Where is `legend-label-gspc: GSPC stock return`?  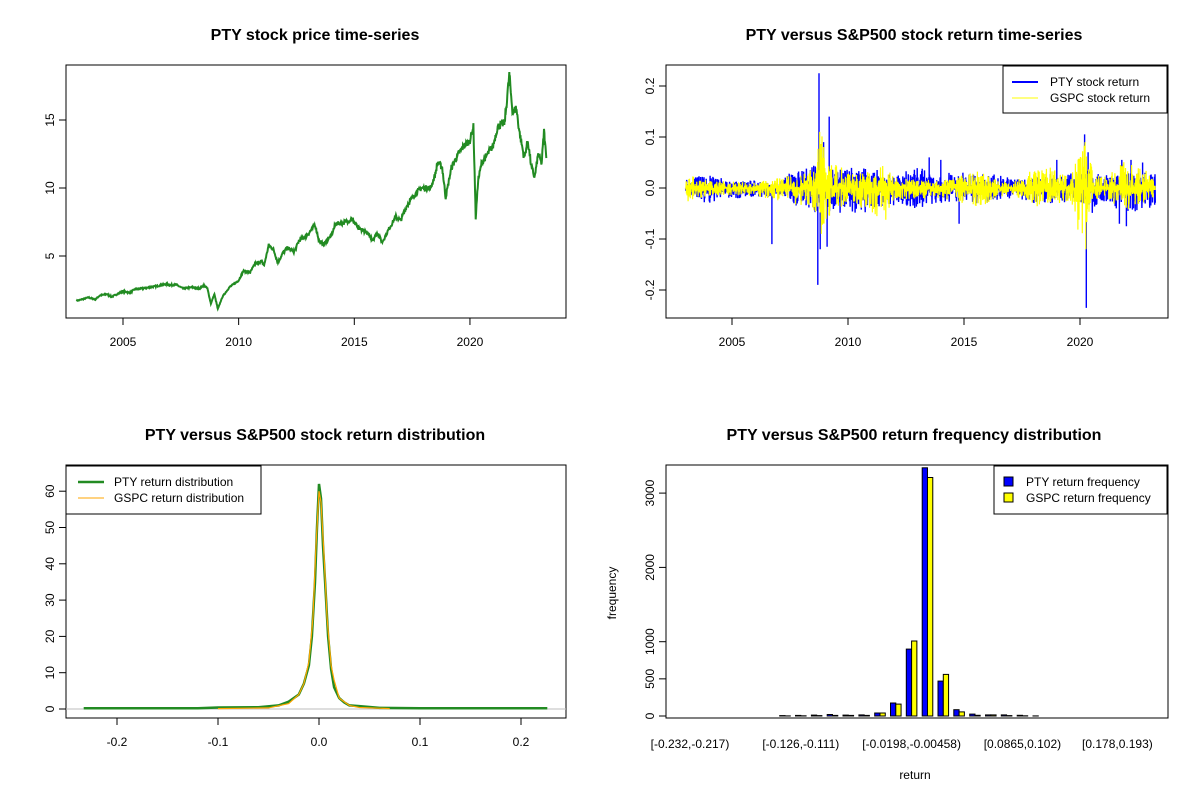
legend-label-gspc: GSPC stock return is located at coordinates (1100, 98).